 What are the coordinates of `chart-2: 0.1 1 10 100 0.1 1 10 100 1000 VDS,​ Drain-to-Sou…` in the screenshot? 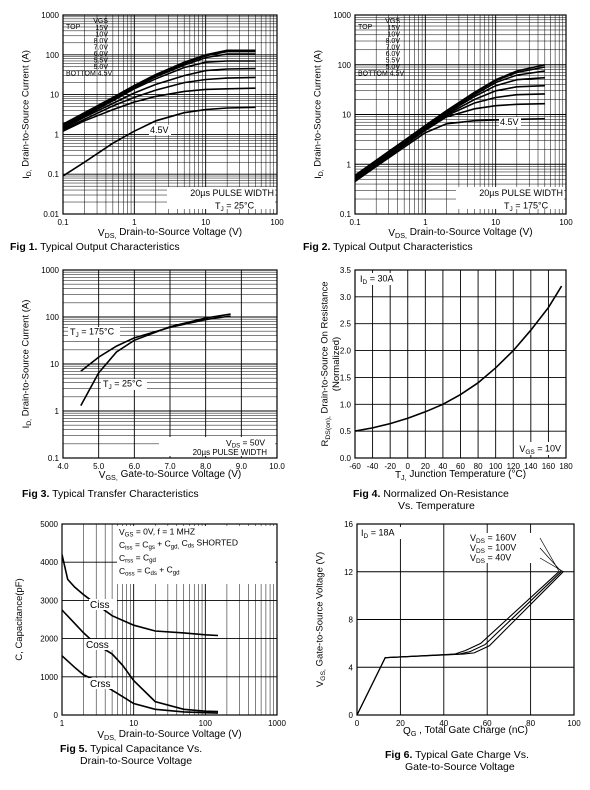 It's located at (438, 132).